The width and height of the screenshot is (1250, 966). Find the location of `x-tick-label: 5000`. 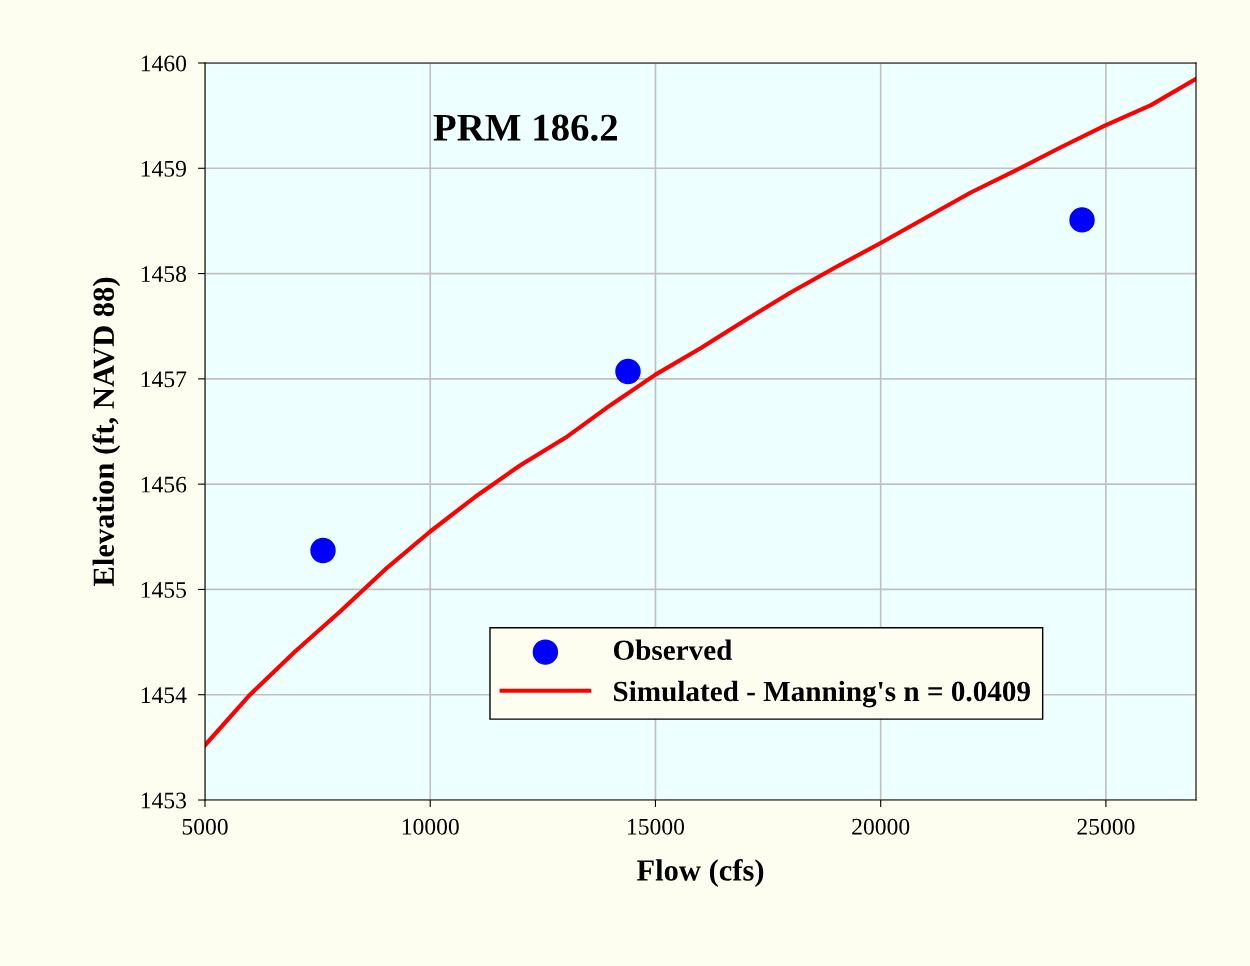

x-tick-label: 5000 is located at coordinates (205, 826).